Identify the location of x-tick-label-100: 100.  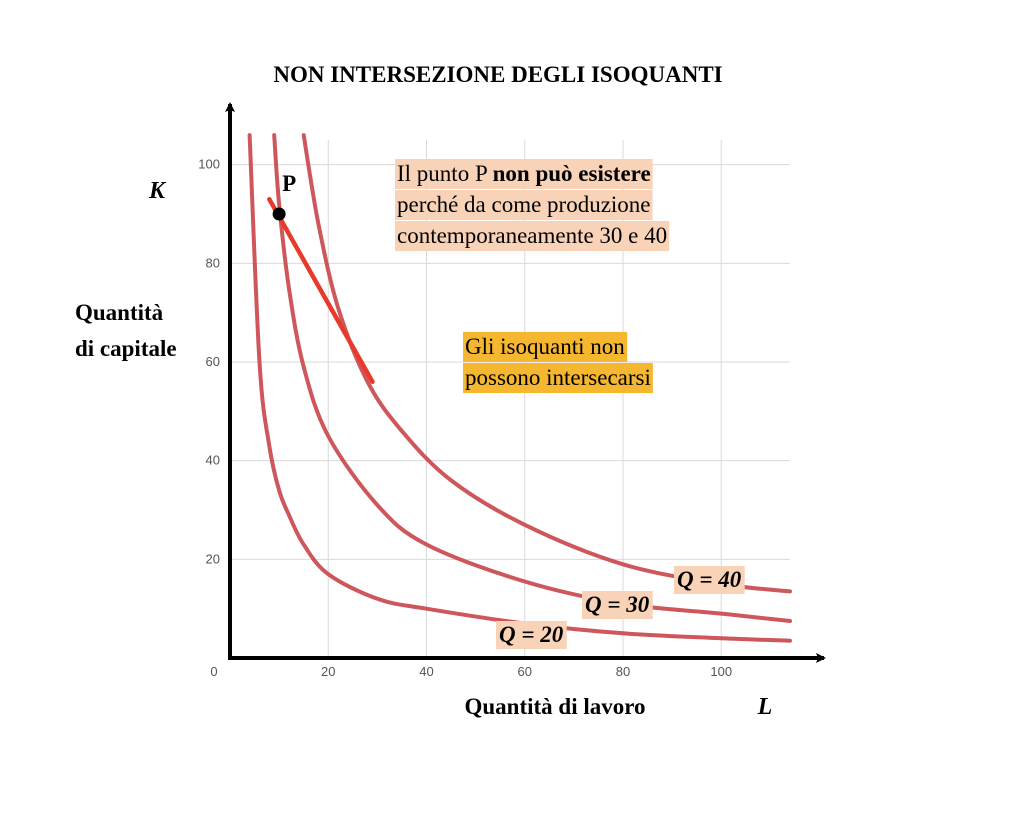
(721, 671).